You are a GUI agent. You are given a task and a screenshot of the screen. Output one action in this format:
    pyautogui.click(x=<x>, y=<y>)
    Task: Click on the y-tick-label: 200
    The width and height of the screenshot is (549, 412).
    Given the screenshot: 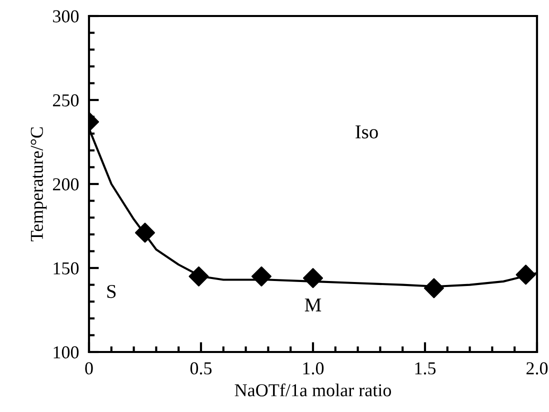 What is the action you would take?
    pyautogui.click(x=65, y=184)
    